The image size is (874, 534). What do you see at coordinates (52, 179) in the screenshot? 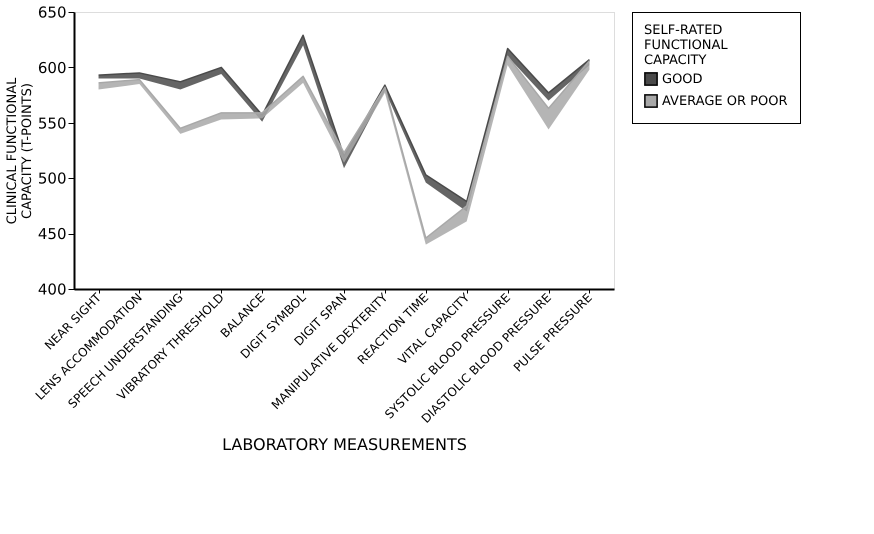
I see `y-tick-label: 500` at bounding box center [52, 179].